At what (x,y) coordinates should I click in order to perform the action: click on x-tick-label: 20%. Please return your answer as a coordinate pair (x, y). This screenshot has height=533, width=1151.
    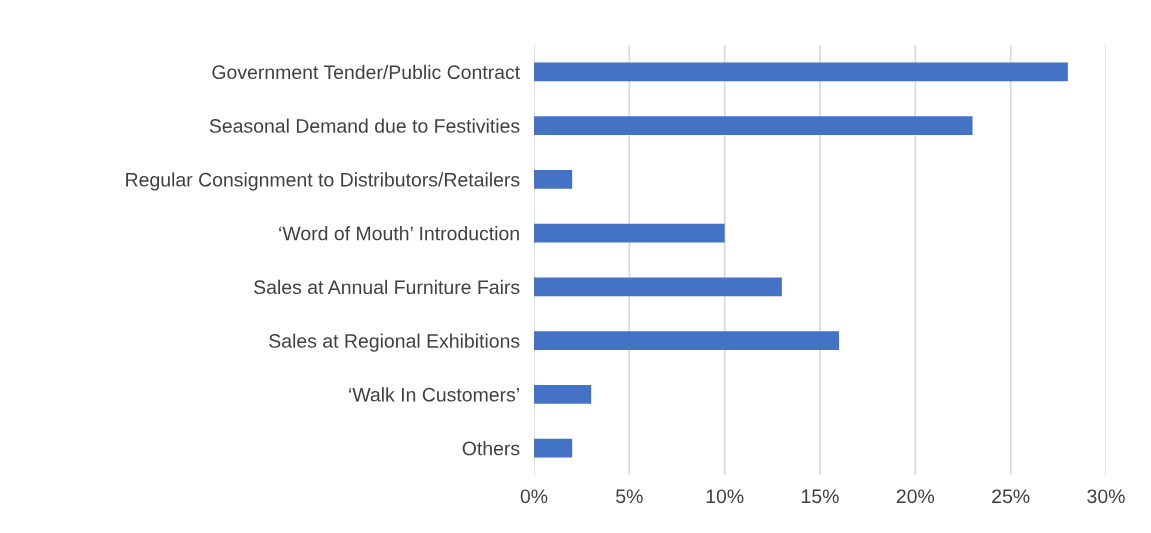
    Looking at the image, I should click on (915, 496).